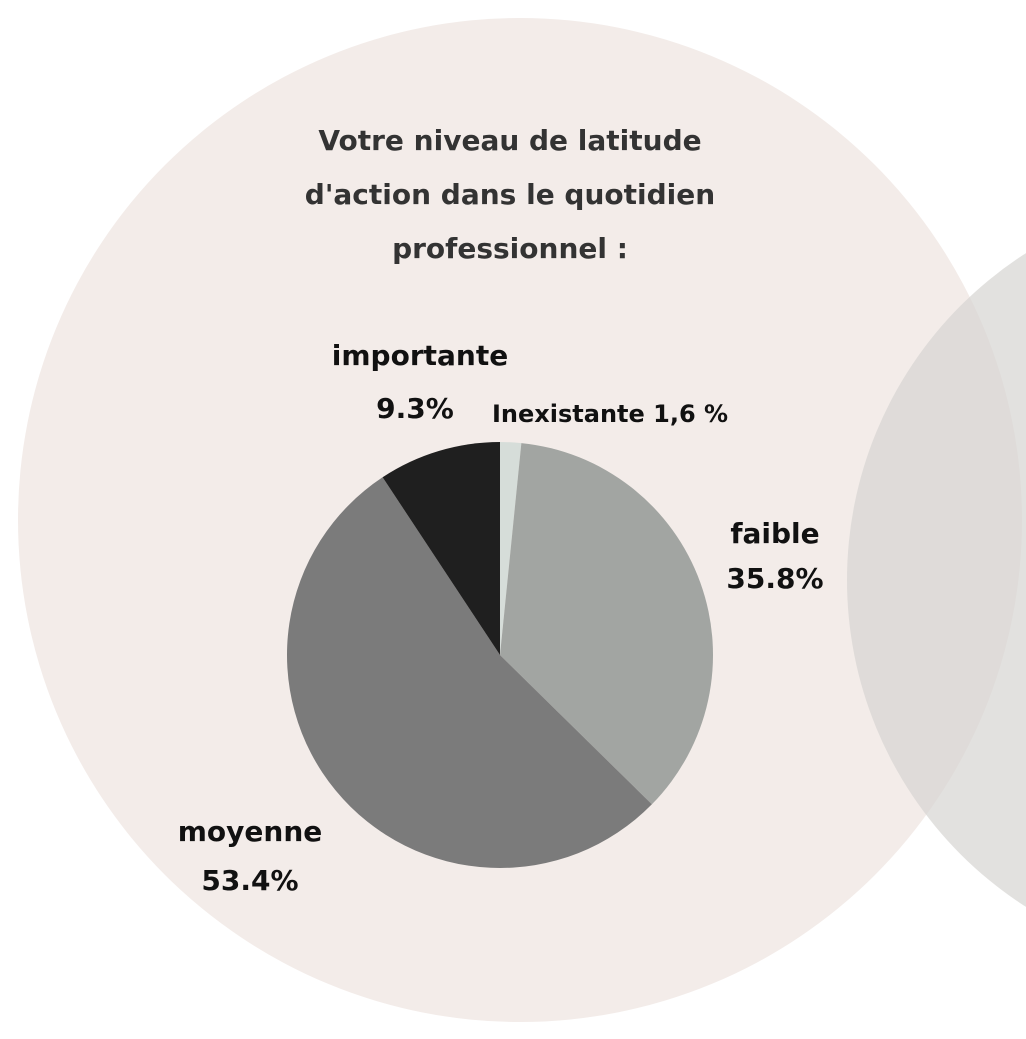 This screenshot has height=1039, width=1026. Describe the element at coordinates (690, 414) in the screenshot. I see `value-label: 1,6 %` at that location.